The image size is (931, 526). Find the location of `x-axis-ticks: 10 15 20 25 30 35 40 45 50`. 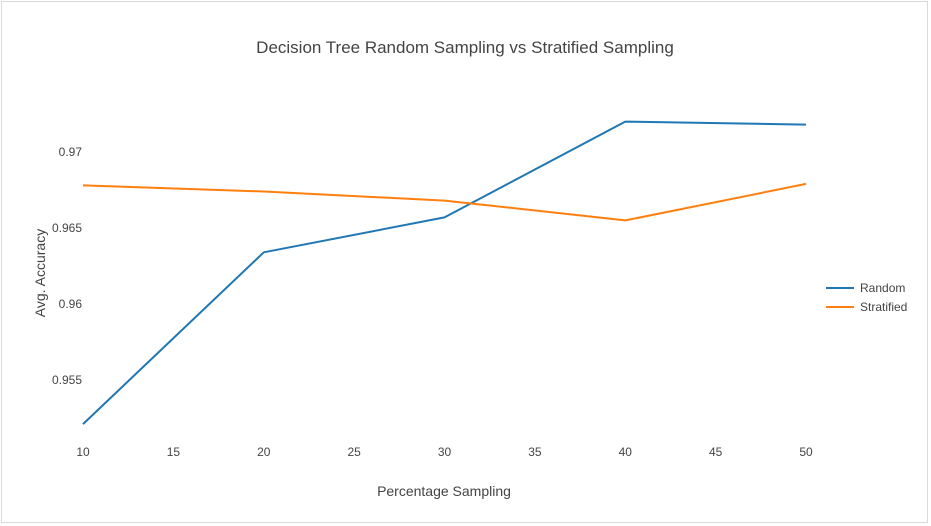

x-axis-ticks: 10 15 20 25 30 35 40 45 50 is located at coordinates (444, 452).